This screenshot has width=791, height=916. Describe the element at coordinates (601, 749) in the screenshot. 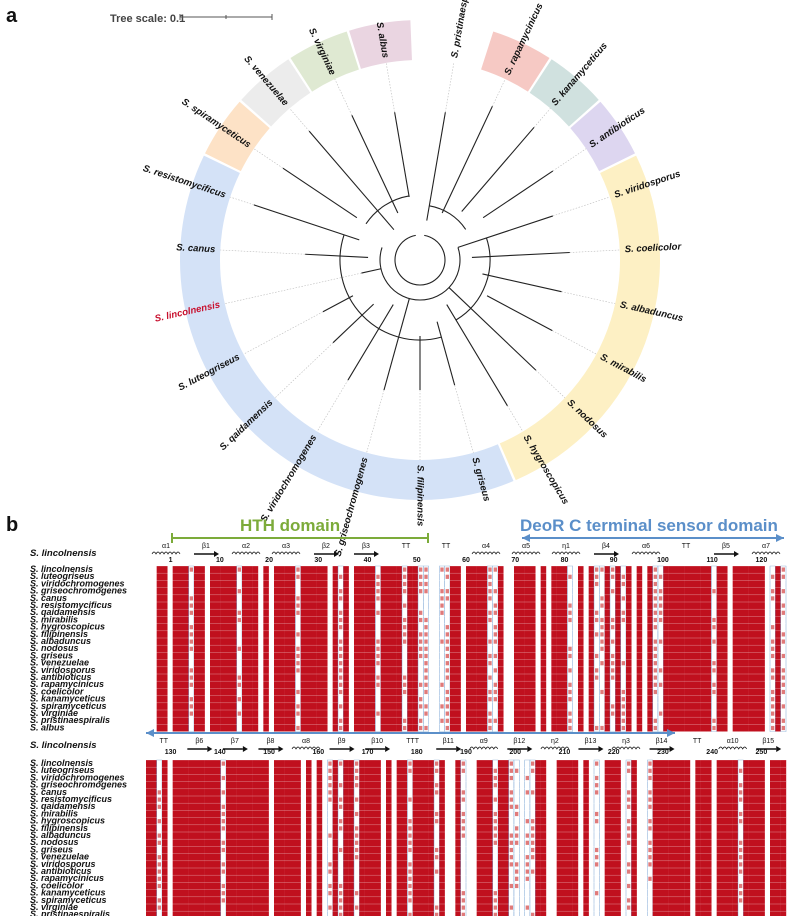

I see `beta-strand-arrowhead` at that location.